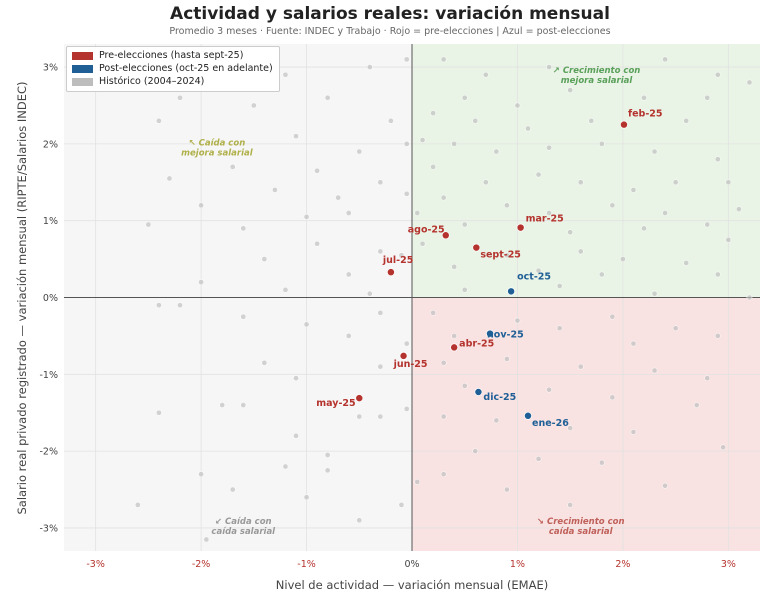 This screenshot has height=603, width=780. I want to click on y-tick-label: -3%, so click(49, 528).